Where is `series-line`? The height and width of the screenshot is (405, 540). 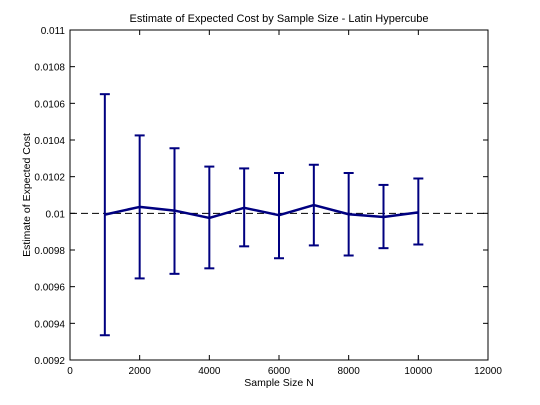
series-line is located at coordinates (261, 211).